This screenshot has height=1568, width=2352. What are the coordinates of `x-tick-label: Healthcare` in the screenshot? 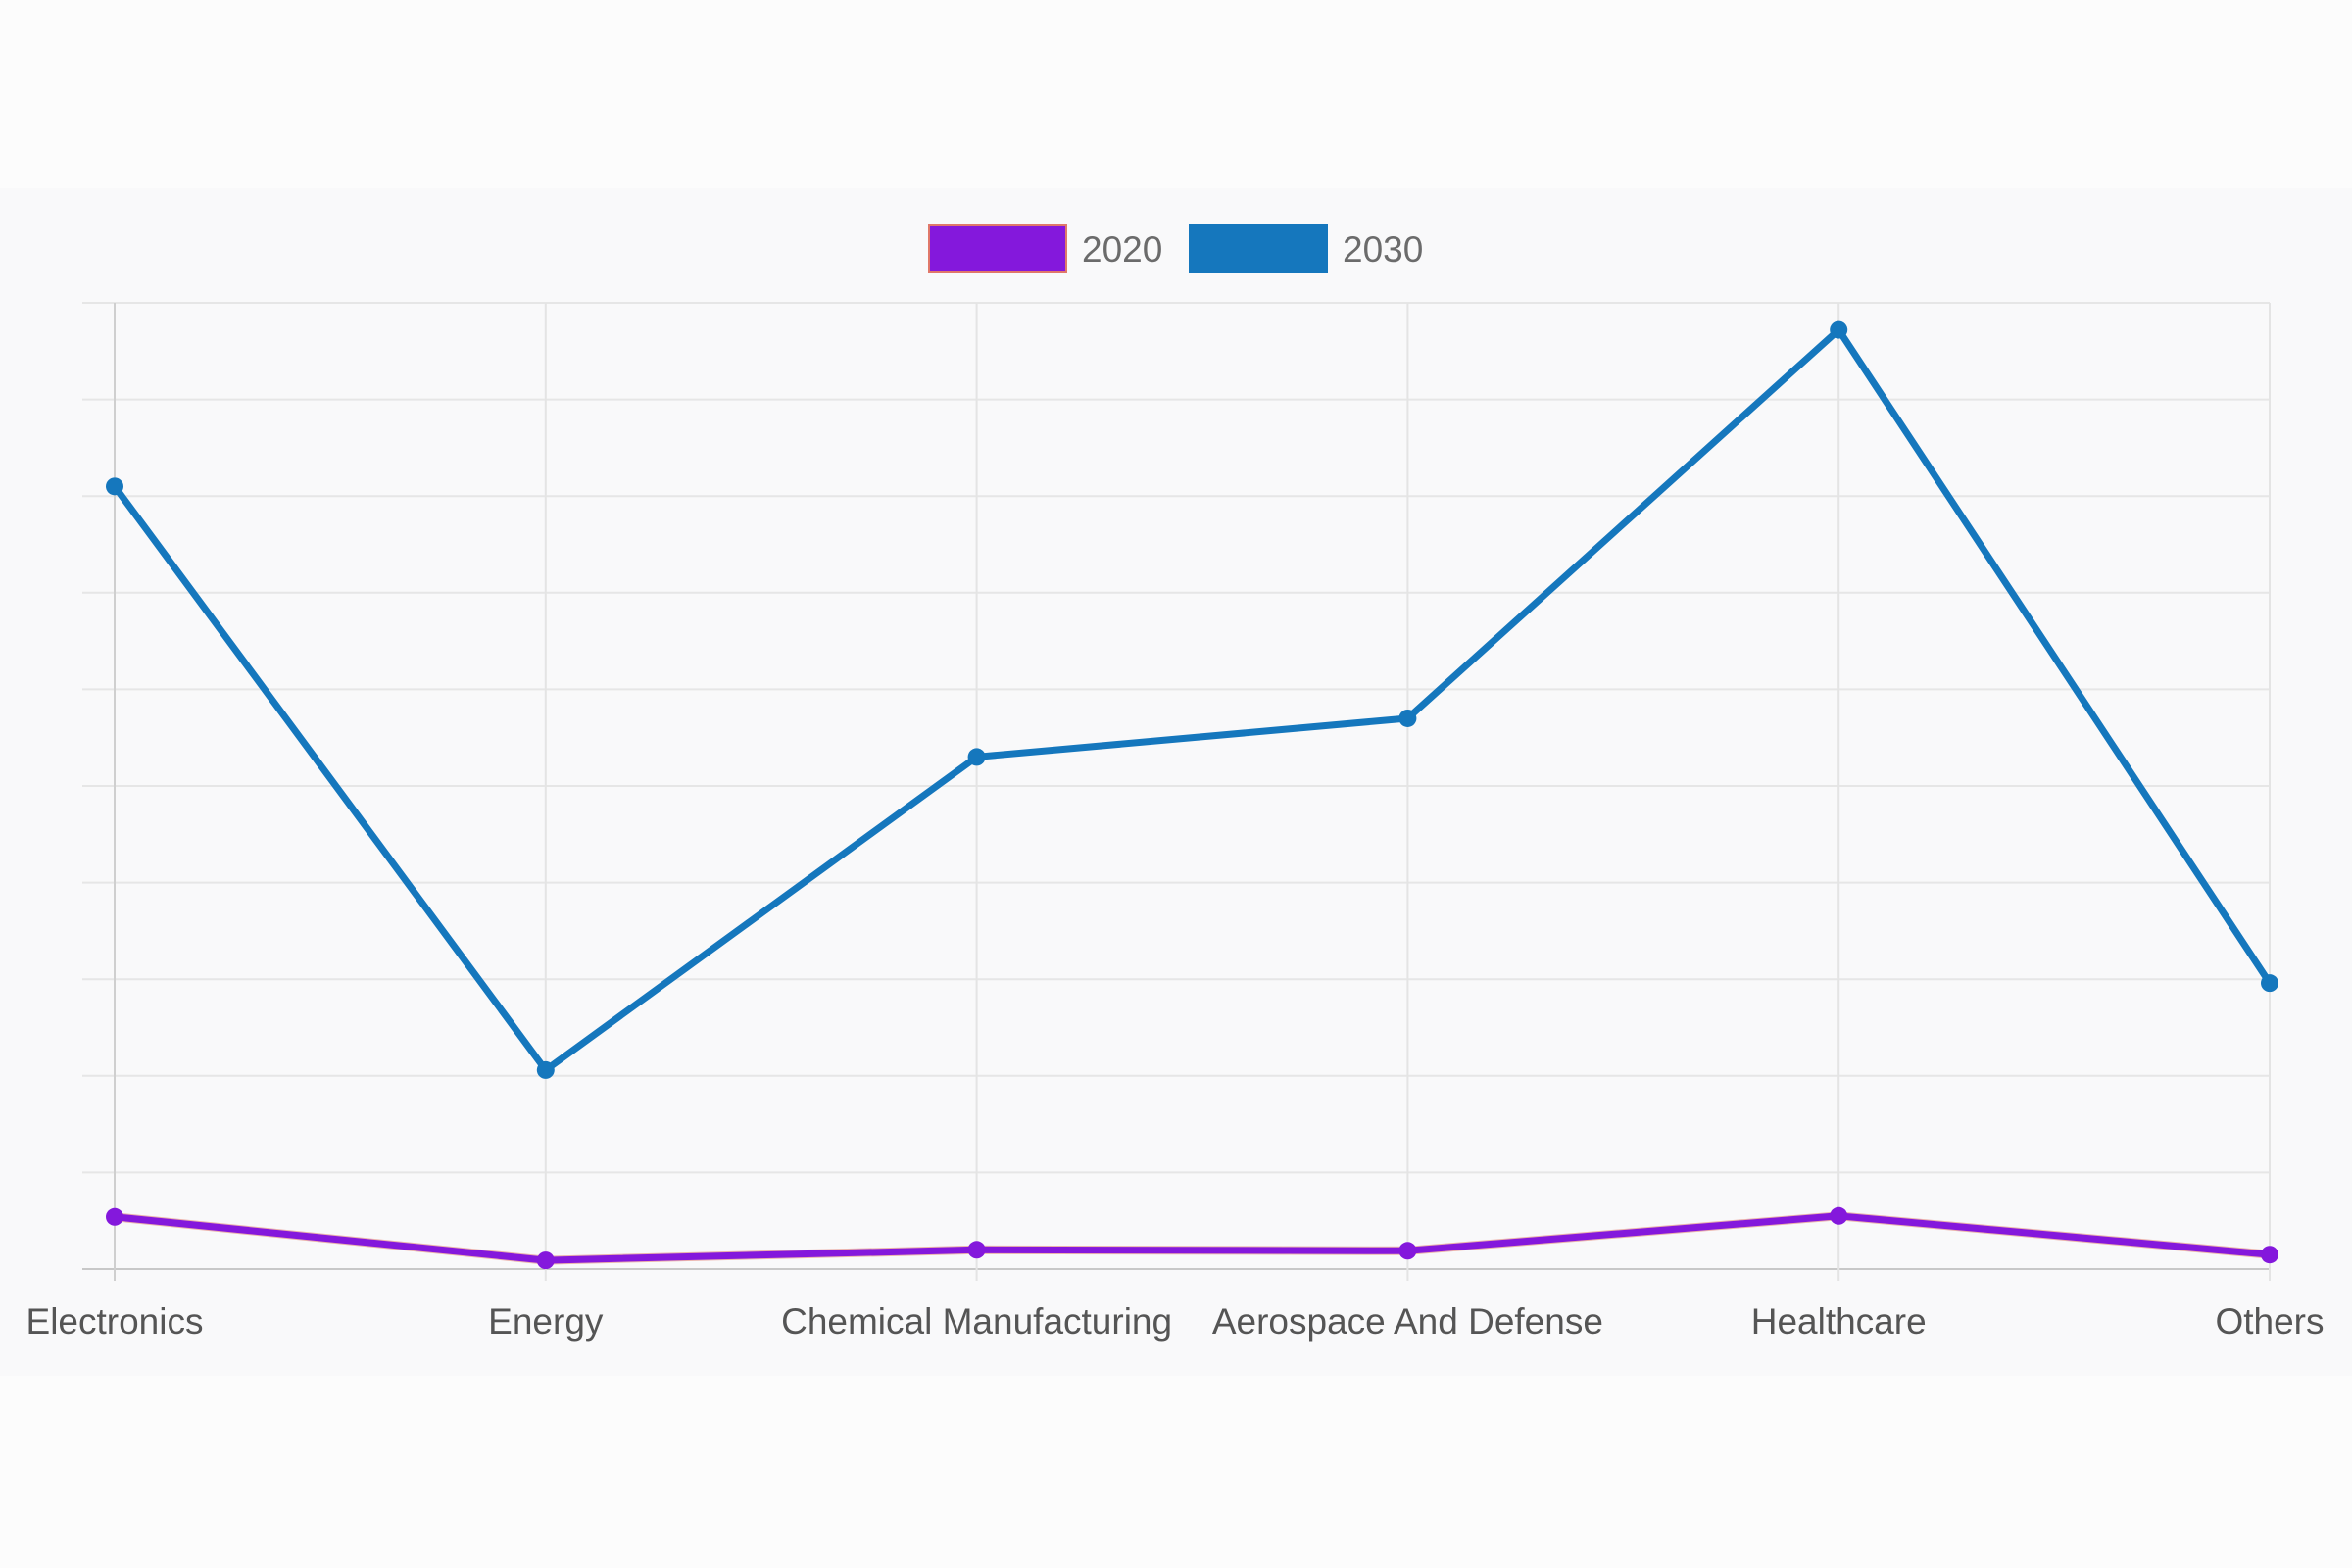 It's located at (1839, 1321).